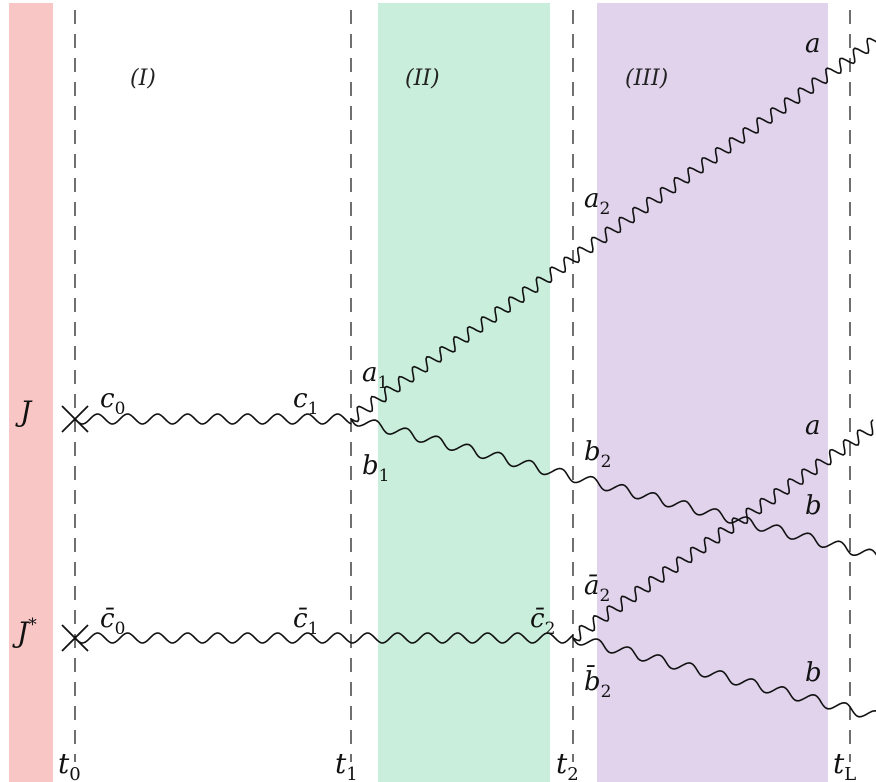  I want to click on time-label-tl: tL, so click(844, 764).